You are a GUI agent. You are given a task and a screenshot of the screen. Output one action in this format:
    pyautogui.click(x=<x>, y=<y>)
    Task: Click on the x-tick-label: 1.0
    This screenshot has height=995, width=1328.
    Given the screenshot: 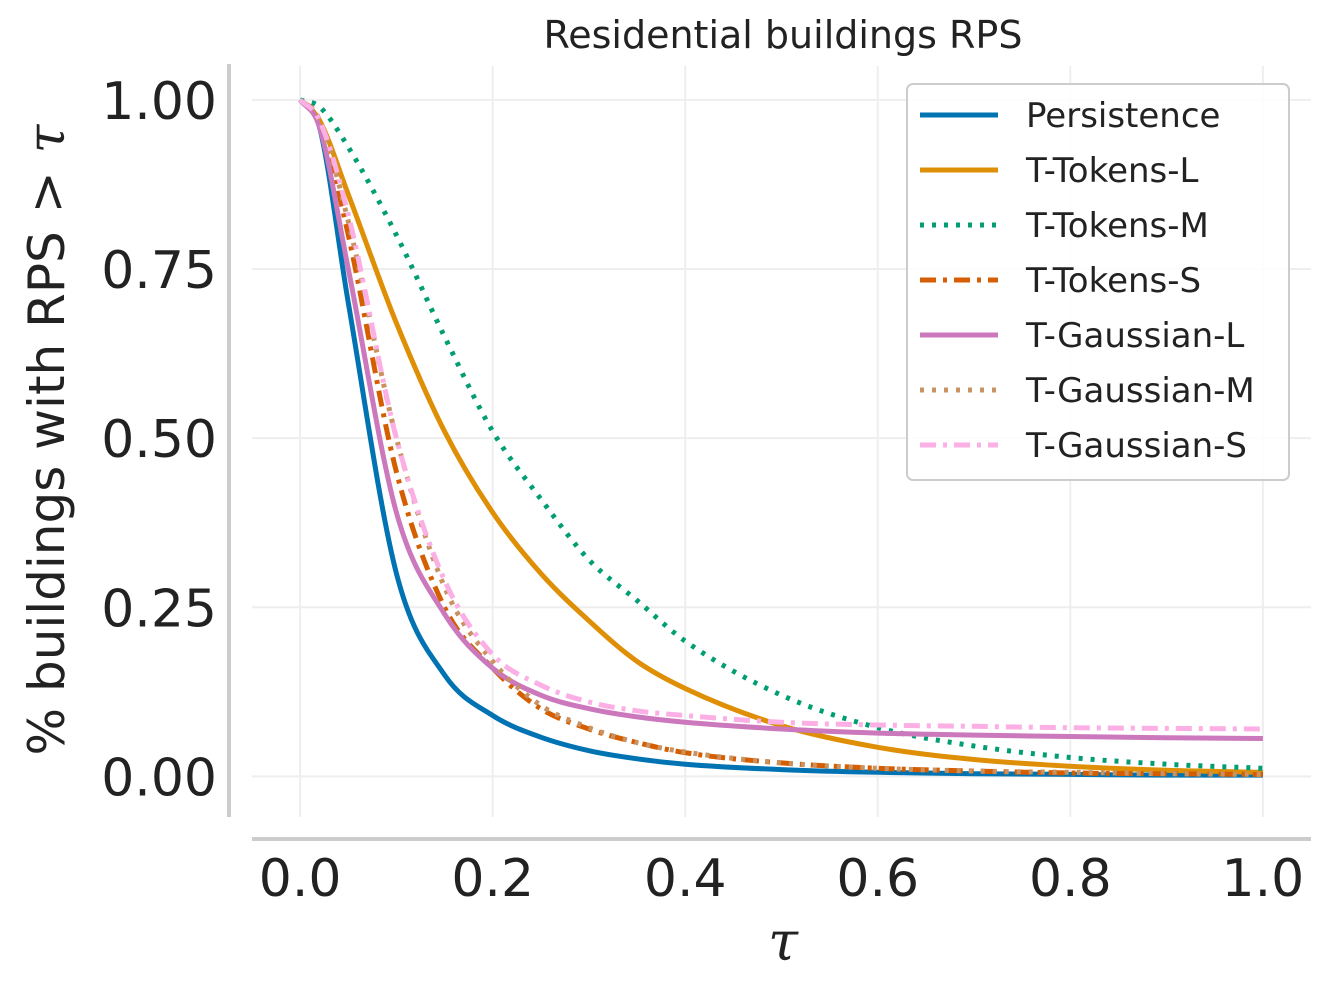 What is the action you would take?
    pyautogui.click(x=1263, y=879)
    